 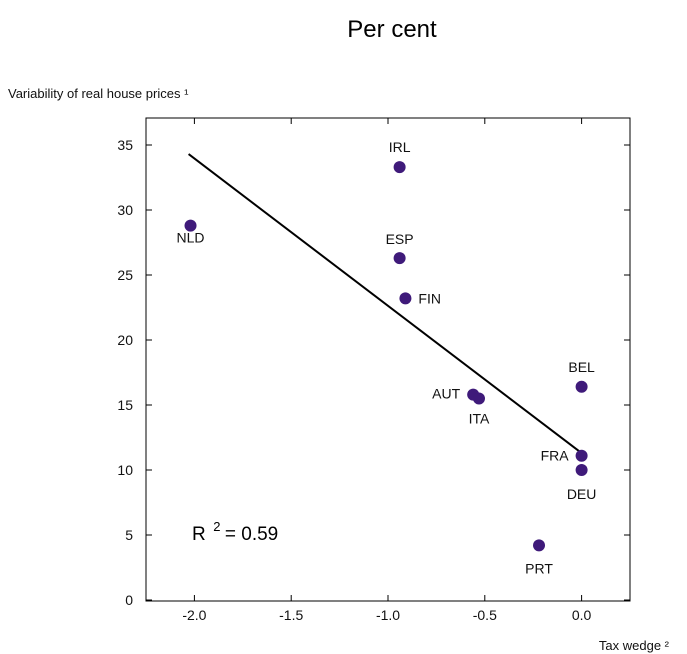 I want to click on data-point-deu, so click(x=581, y=470).